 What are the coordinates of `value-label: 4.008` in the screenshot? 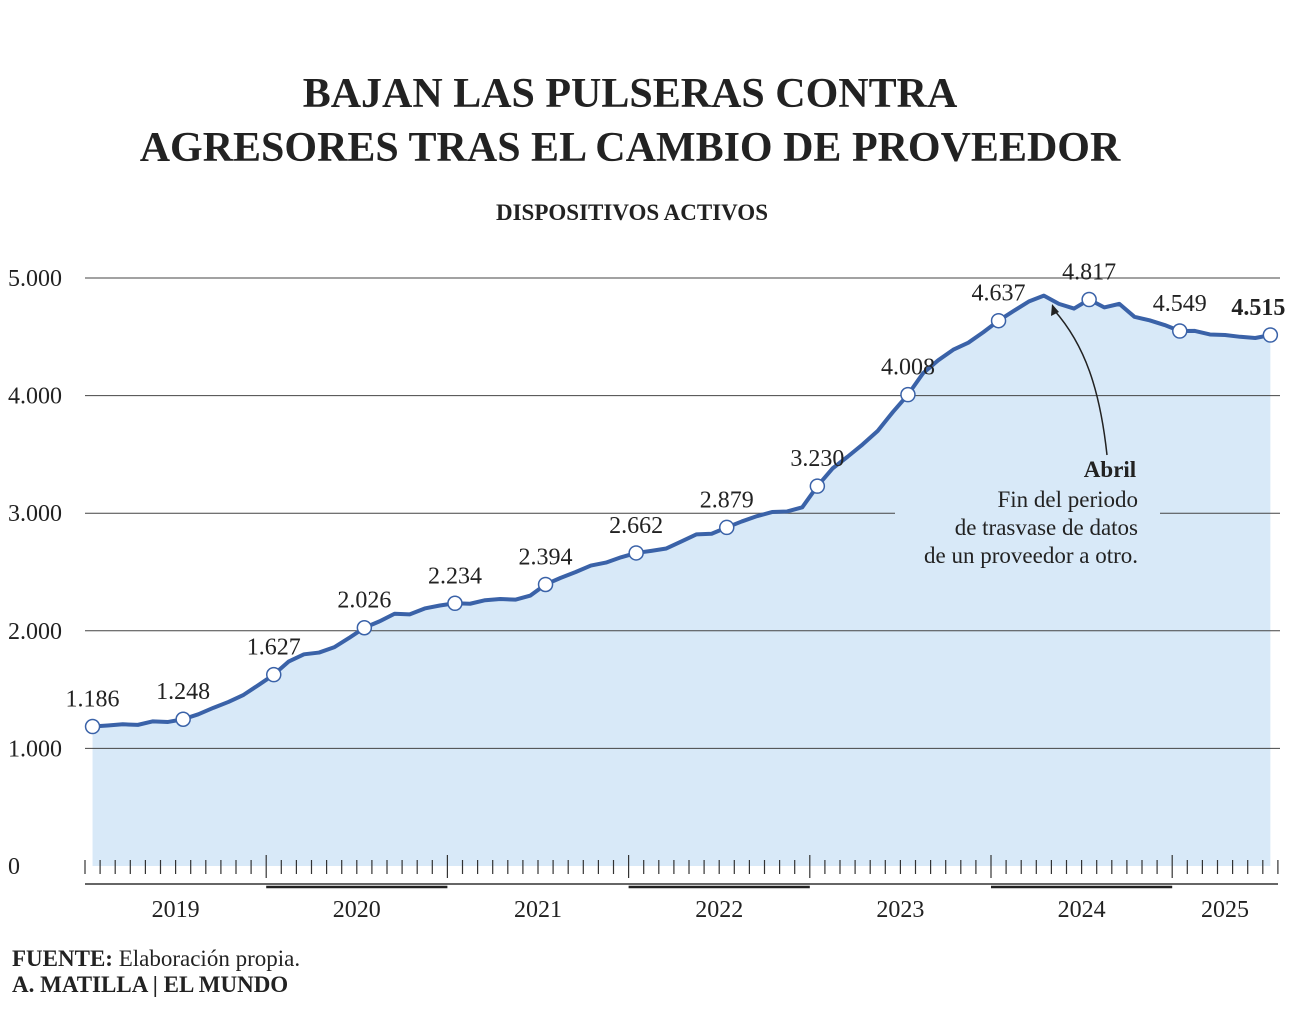 It's located at (908, 368).